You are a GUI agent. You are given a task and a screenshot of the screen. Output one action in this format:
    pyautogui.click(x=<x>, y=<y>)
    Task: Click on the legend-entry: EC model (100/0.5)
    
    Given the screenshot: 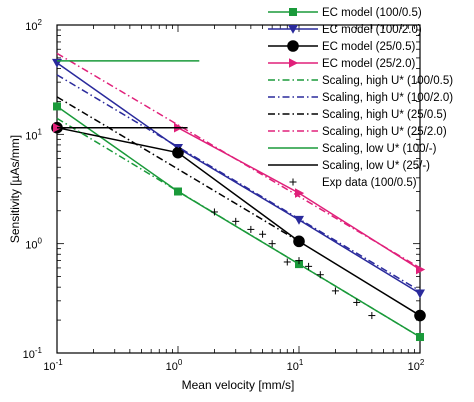 What is the action you would take?
    pyautogui.click(x=345, y=13)
    